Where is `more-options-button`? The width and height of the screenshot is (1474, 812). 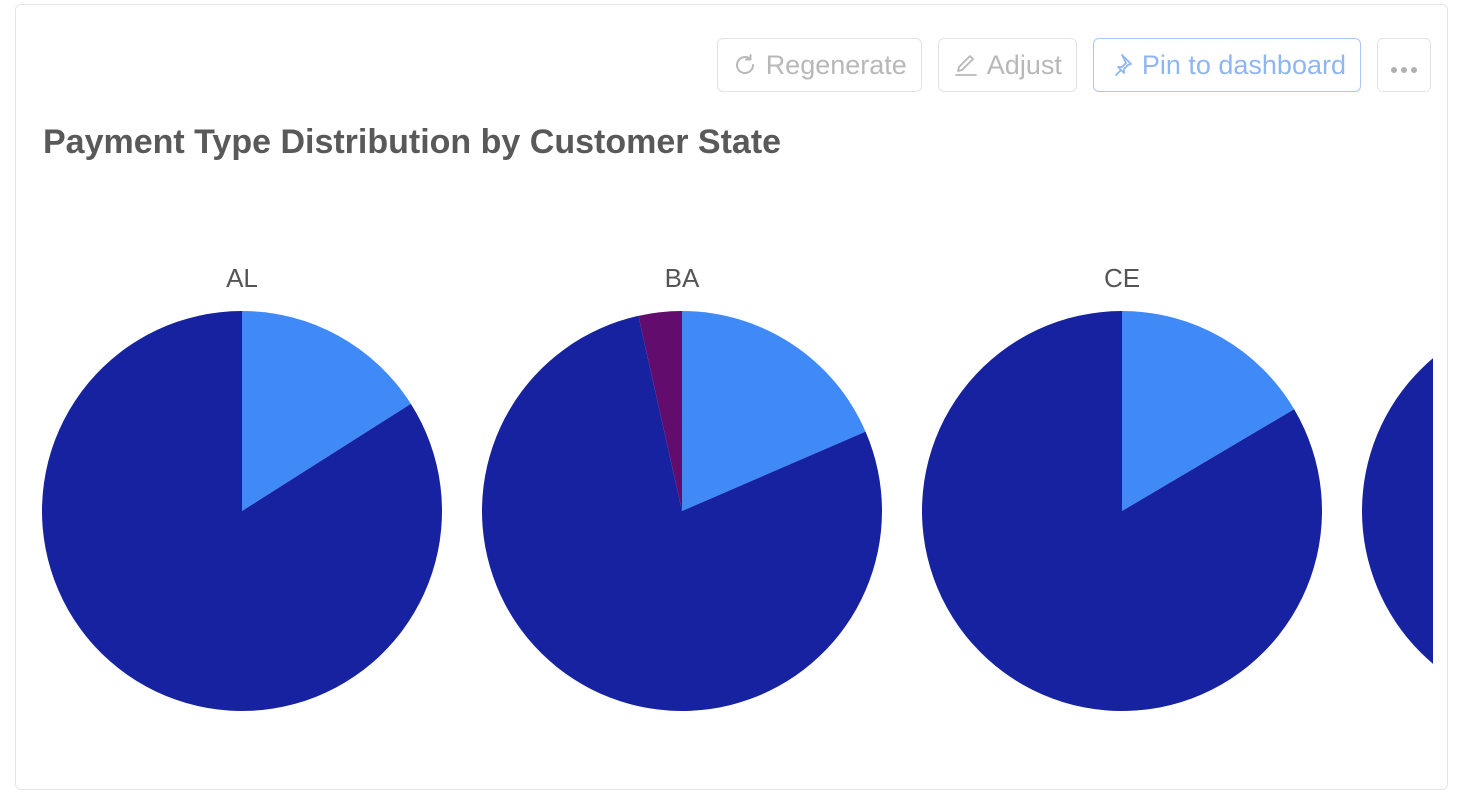
more-options-button is located at coordinates (1404, 65).